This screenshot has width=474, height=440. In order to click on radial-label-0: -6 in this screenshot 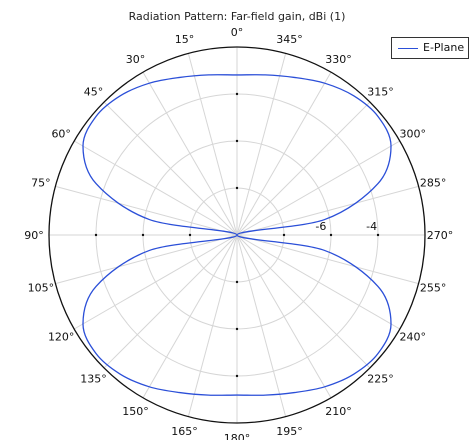, I will do `click(320, 226)`.